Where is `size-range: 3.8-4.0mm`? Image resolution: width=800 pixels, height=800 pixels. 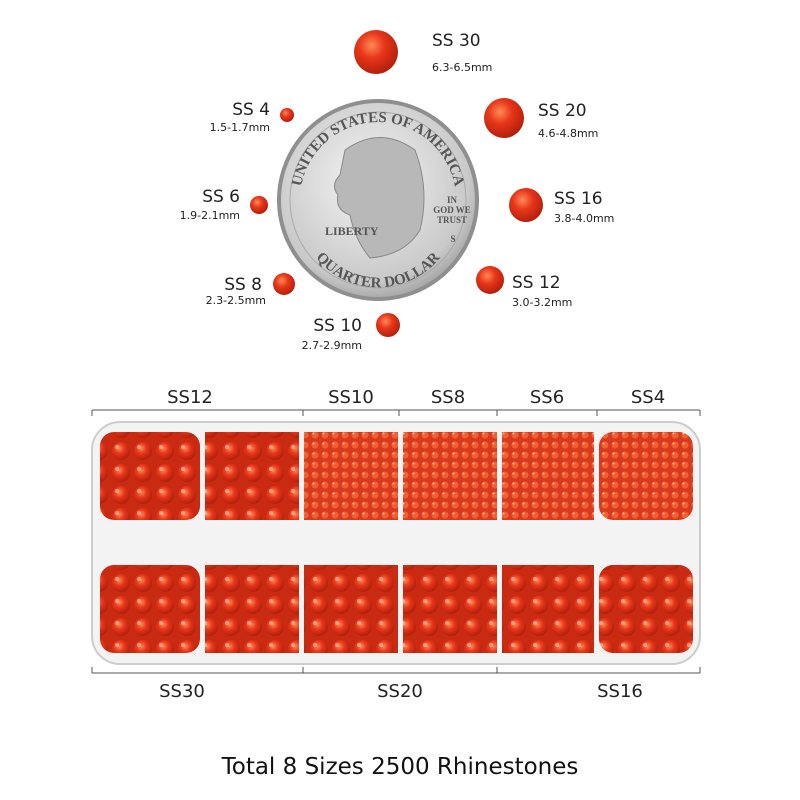
size-range: 3.8-4.0mm is located at coordinates (584, 218).